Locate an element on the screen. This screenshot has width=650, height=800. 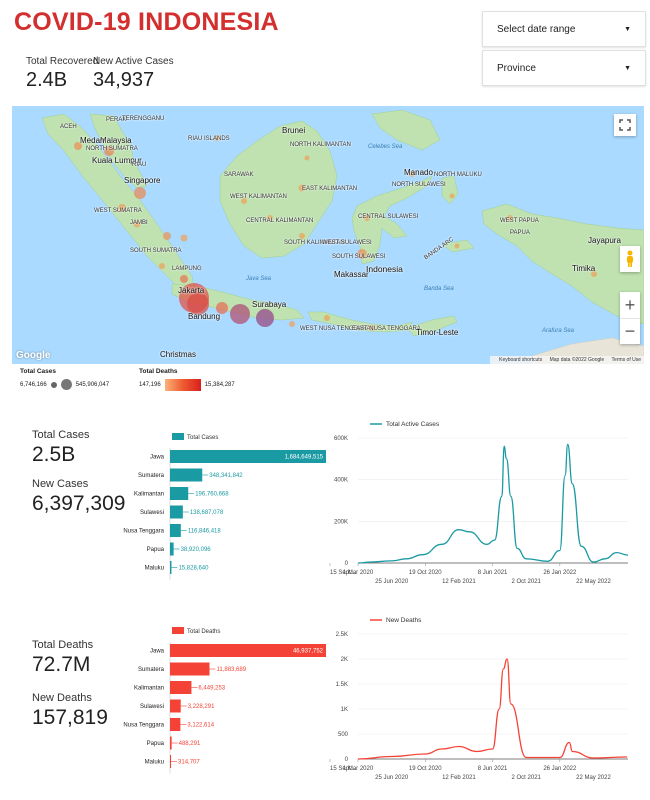
map-label: Medan is located at coordinates (92, 140).